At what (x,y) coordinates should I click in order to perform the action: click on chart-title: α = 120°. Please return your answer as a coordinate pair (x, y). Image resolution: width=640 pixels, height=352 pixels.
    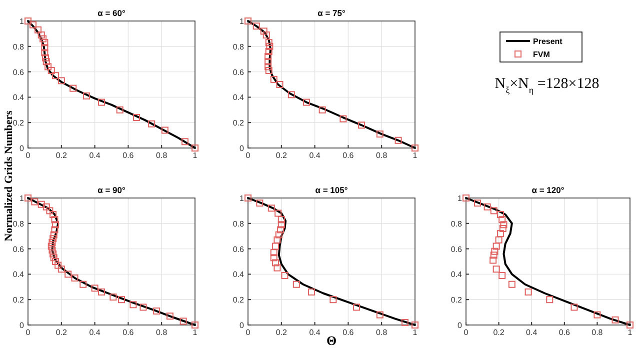
    Looking at the image, I should click on (548, 190).